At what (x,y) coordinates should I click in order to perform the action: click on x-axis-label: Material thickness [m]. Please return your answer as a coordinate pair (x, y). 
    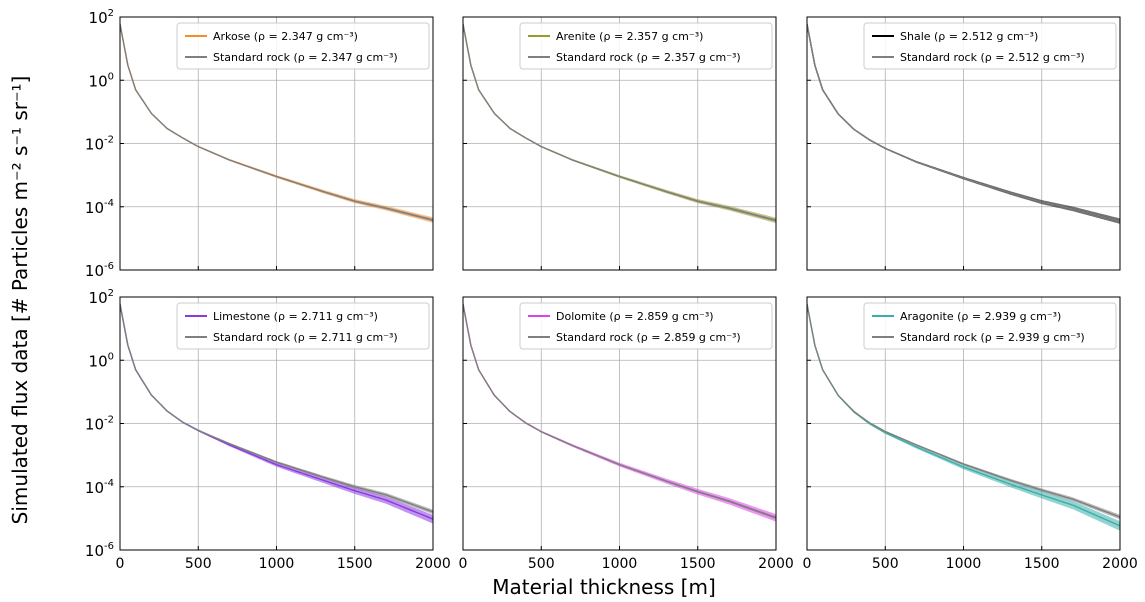
    Looking at the image, I should click on (604, 587).